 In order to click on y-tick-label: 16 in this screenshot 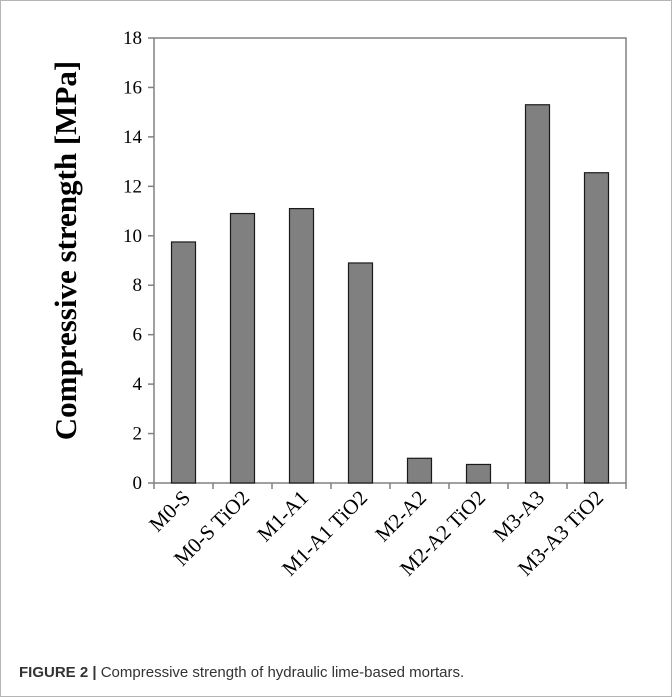, I will do `click(132, 87)`.